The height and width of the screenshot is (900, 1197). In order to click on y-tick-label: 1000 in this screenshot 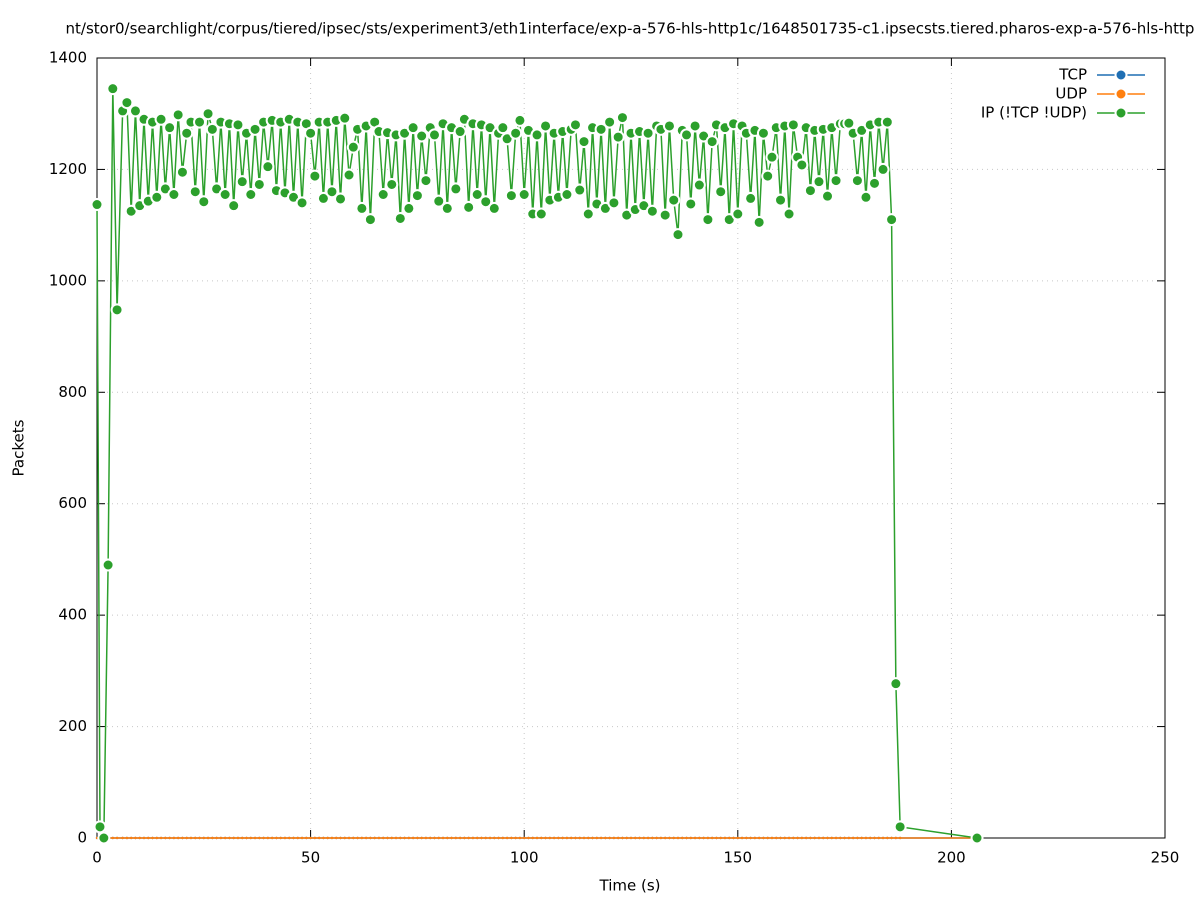, I will do `click(68, 280)`.